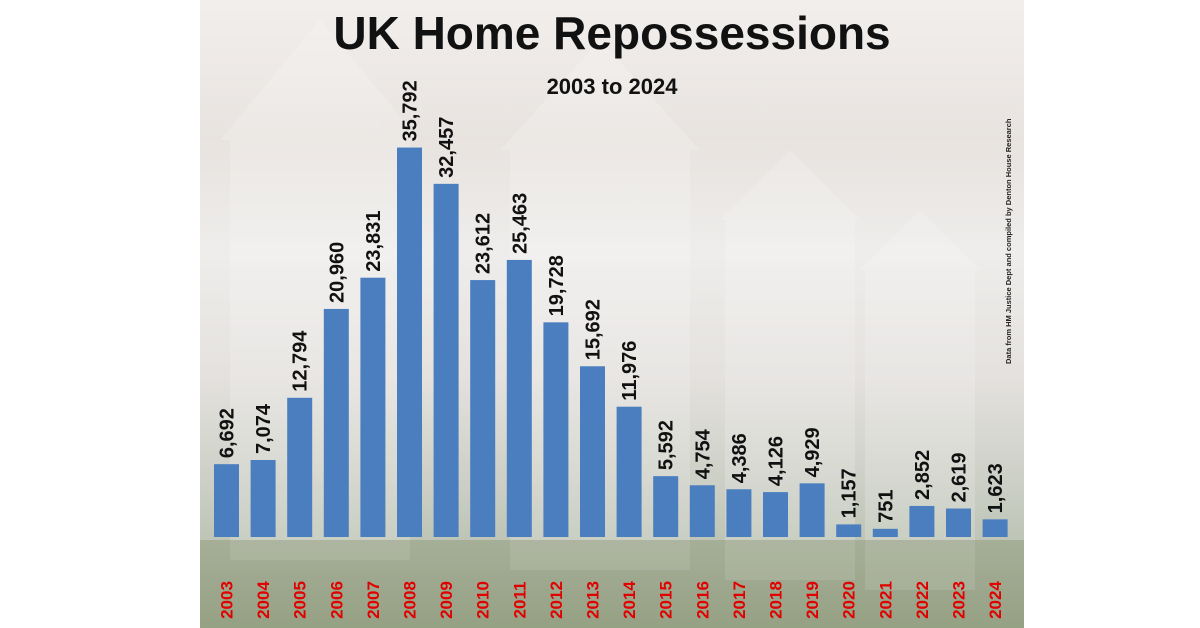 The image size is (1200, 628). Describe the element at coordinates (410, 600) in the screenshot. I see `category-label-2008: 2008` at that location.